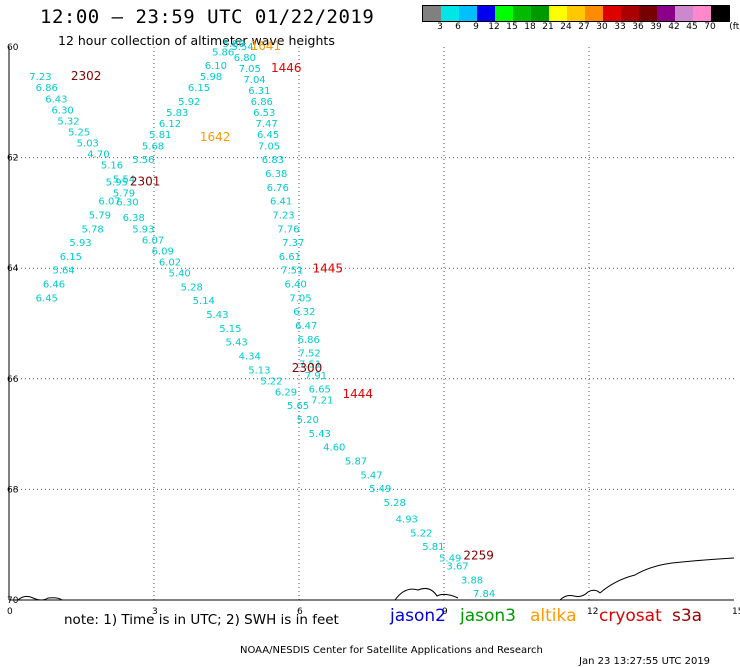 Image resolution: width=740 pixels, height=667 pixels. Describe the element at coordinates (13, 380) in the screenshot. I see `y-tick-label: 66` at that location.